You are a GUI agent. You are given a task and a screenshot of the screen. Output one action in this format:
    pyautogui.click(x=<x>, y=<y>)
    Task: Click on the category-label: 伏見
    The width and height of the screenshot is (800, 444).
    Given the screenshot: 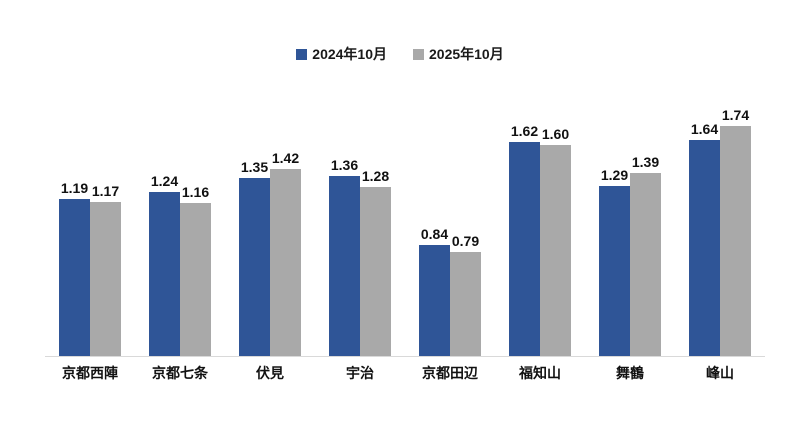 What is the action you would take?
    pyautogui.click(x=270, y=373)
    